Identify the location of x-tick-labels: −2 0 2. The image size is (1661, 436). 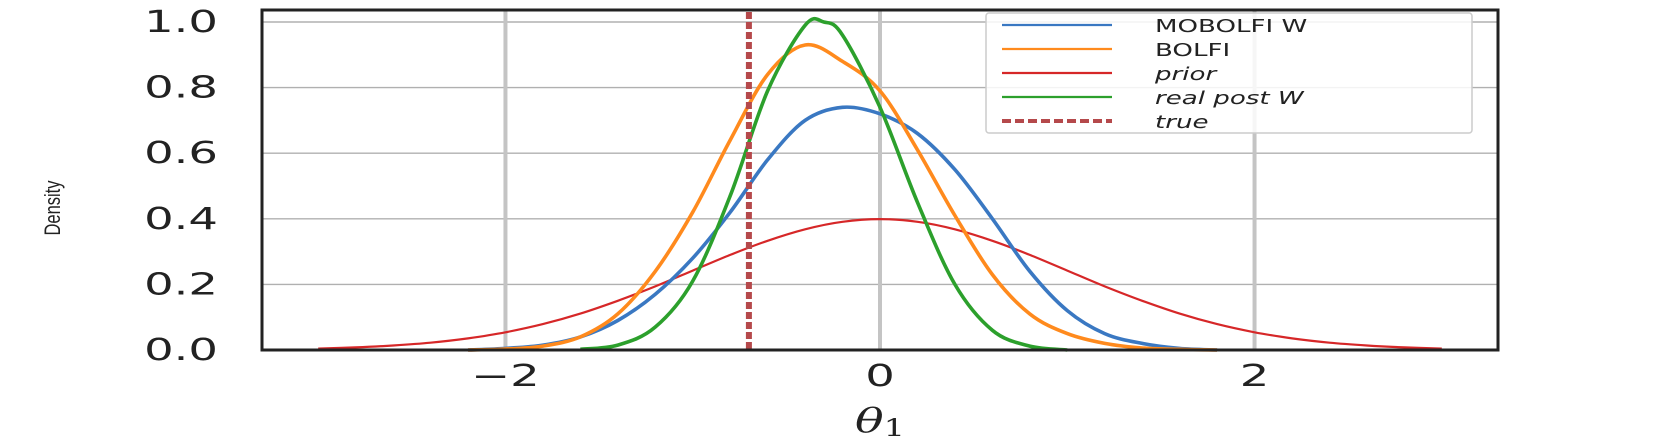
(870, 376).